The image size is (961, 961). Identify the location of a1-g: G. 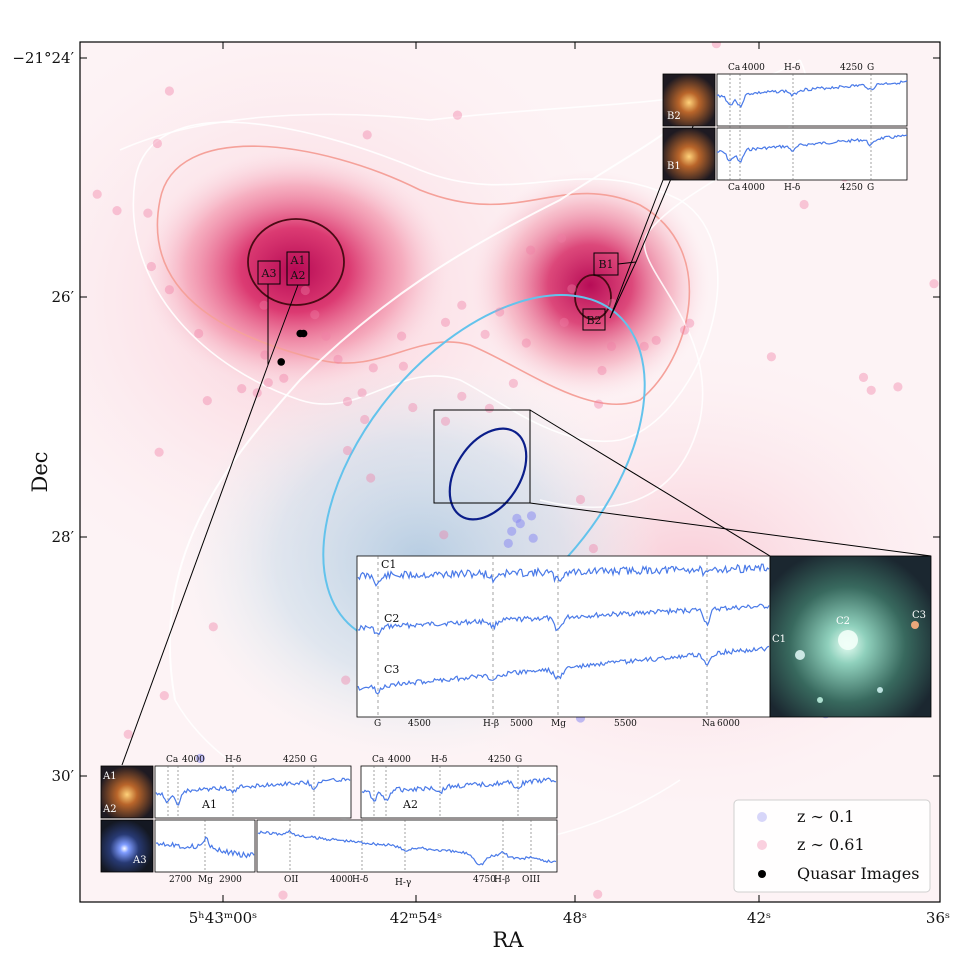
(313, 760).